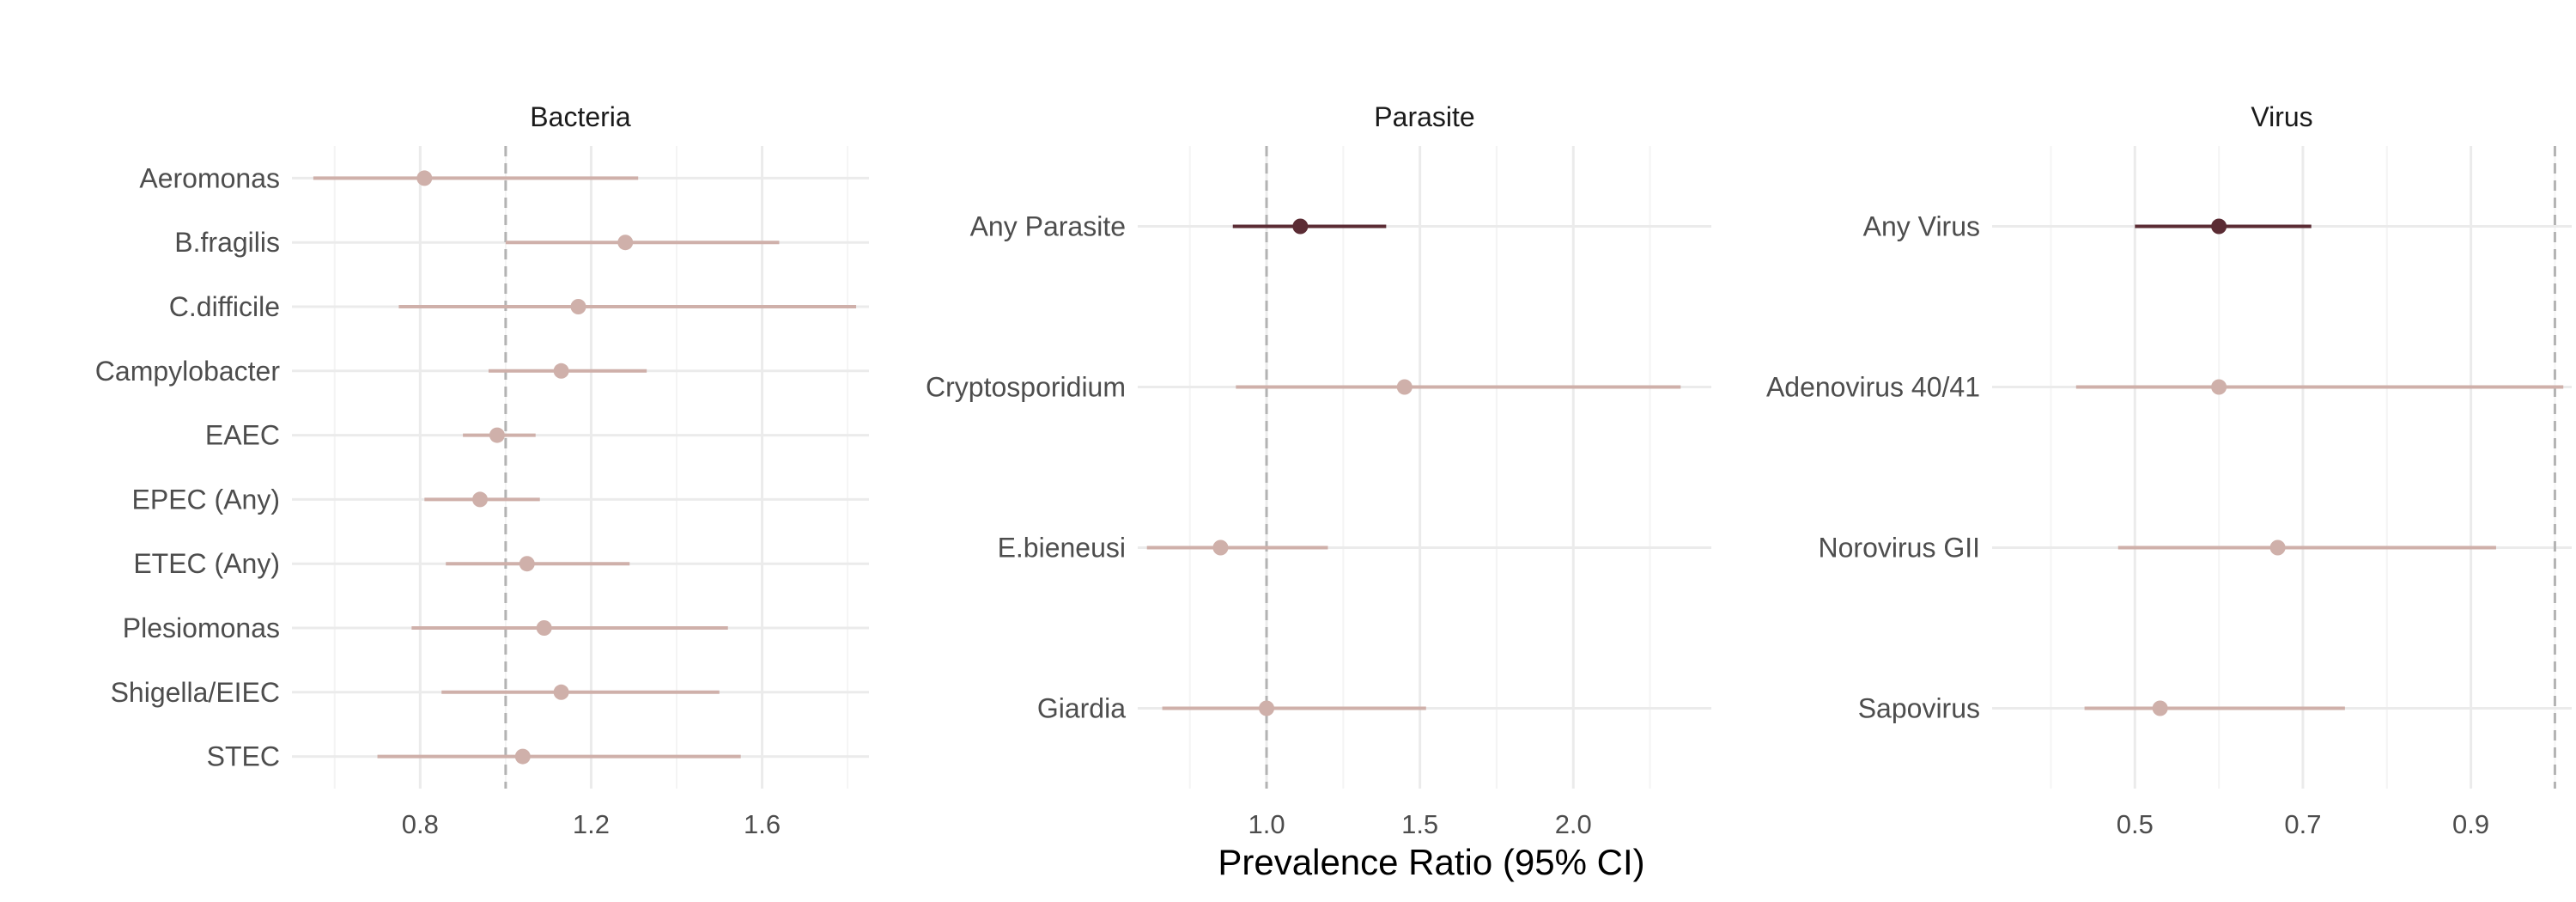 This screenshot has width=2576, height=902. Describe the element at coordinates (1873, 387) in the screenshot. I see `category-label: Adenovirus 40/41` at that location.